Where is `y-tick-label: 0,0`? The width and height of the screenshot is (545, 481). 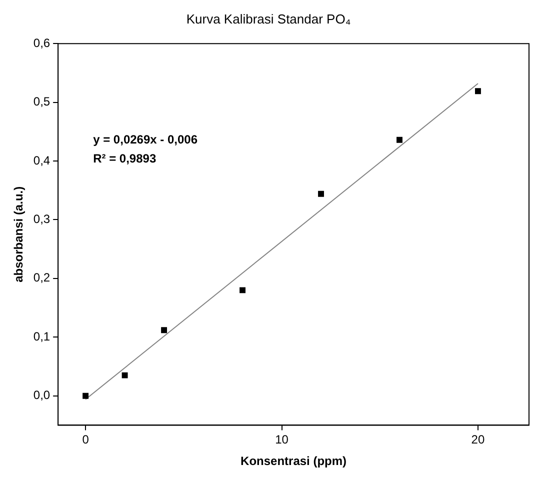 y-tick-label: 0,0 is located at coordinates (41, 395).